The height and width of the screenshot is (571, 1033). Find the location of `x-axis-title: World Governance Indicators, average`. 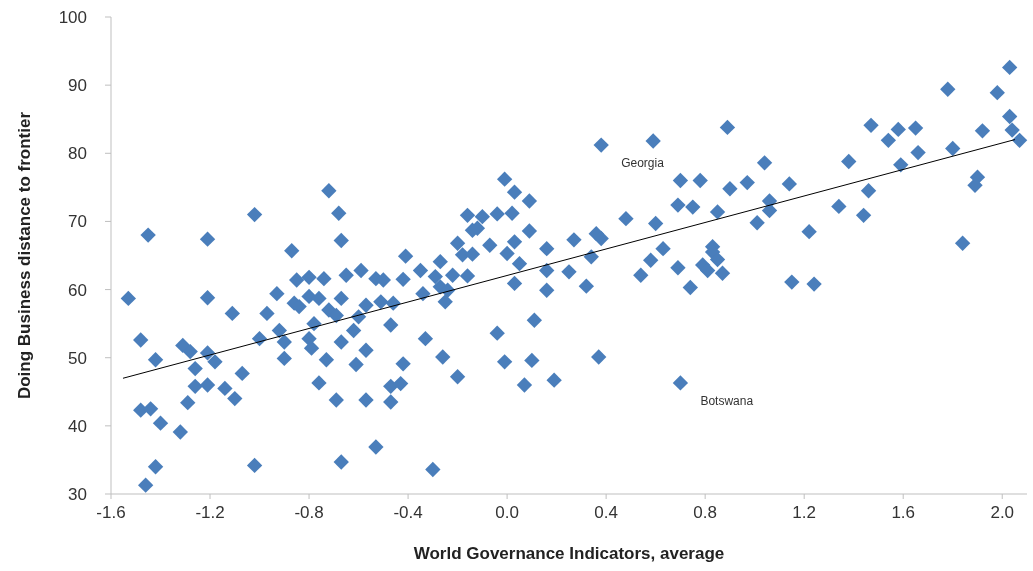

x-axis-title: World Governance Indicators, average is located at coordinates (569, 553).